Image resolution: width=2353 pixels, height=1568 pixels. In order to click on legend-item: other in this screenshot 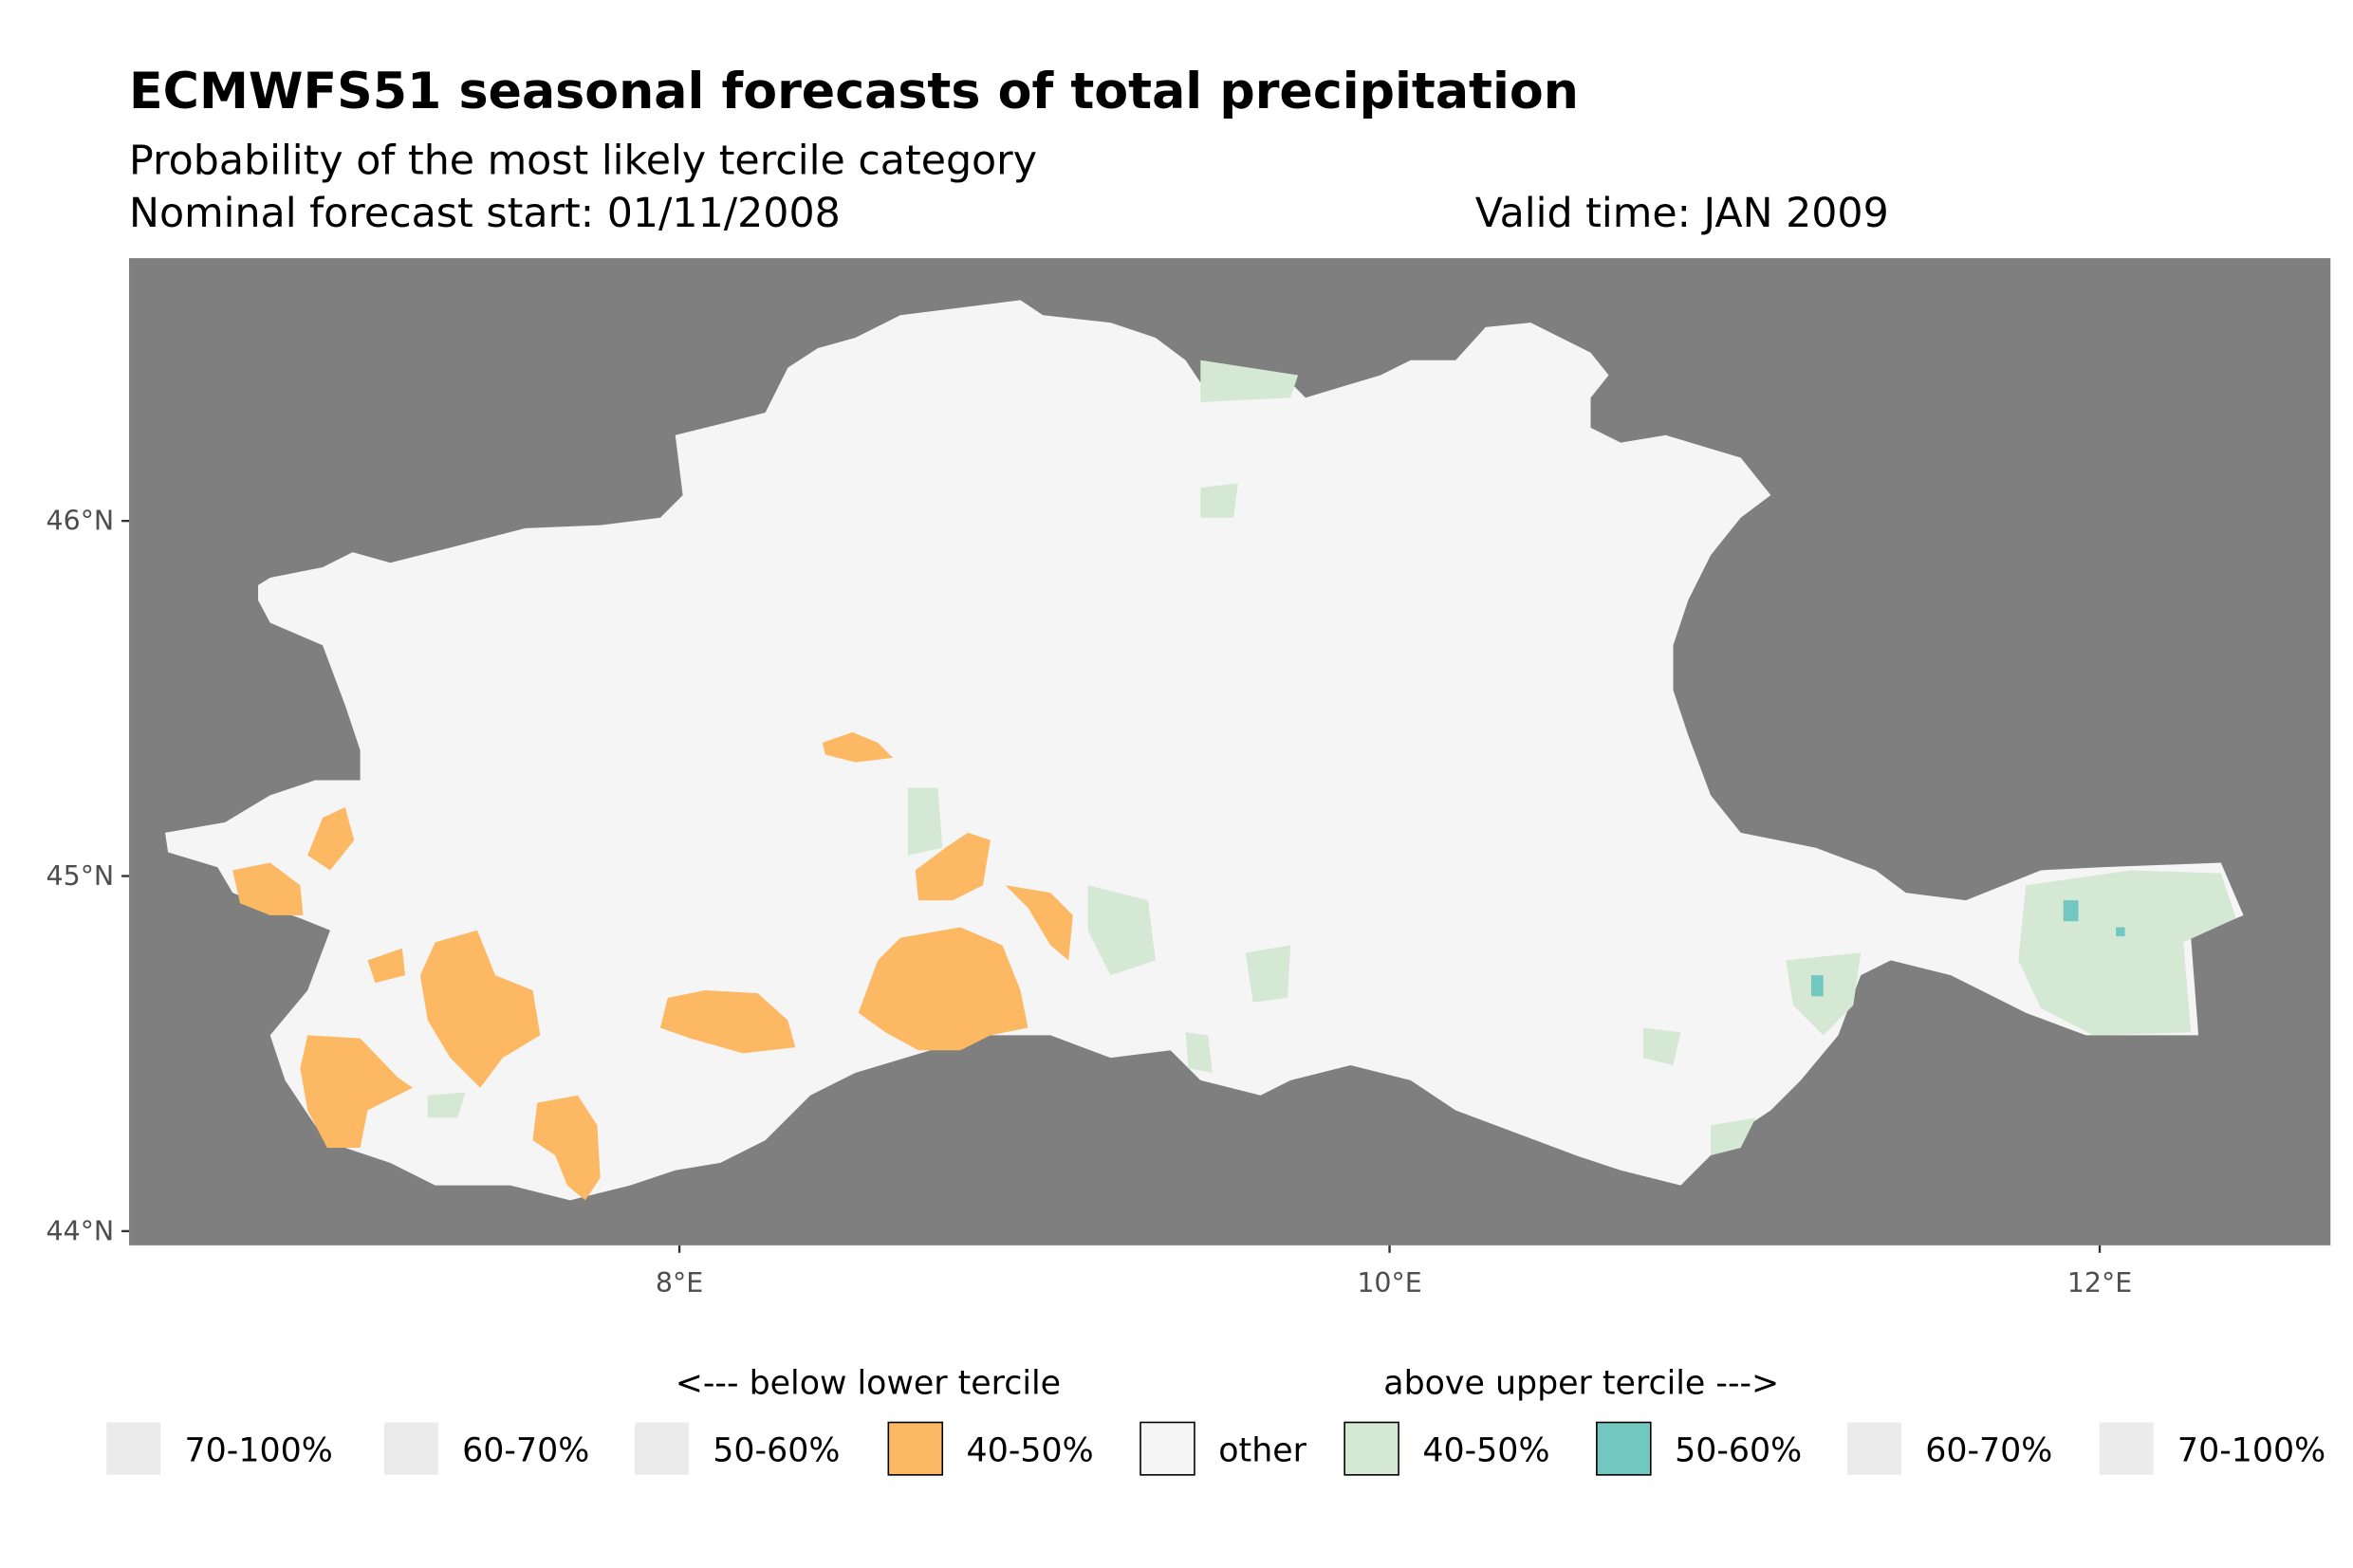, I will do `click(1223, 1448)`.